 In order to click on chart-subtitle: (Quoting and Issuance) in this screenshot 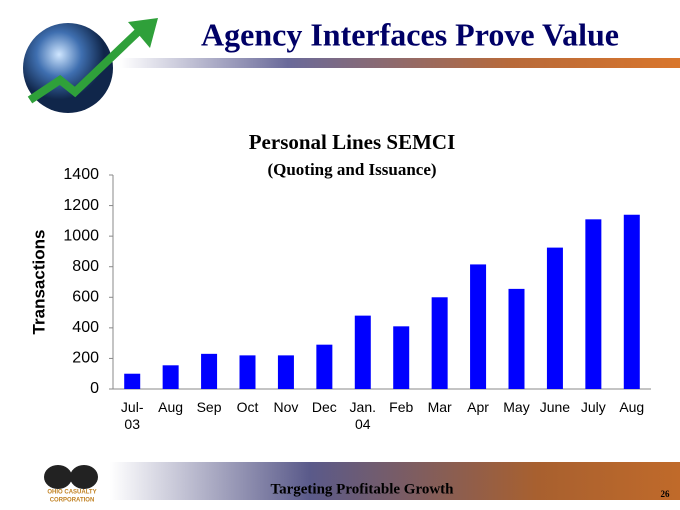, I will do `click(351, 169)`.